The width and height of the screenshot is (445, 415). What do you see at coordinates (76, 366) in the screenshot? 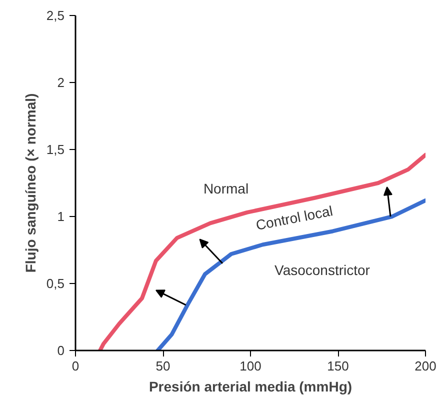
I see `x-tick-label: 0` at bounding box center [76, 366].